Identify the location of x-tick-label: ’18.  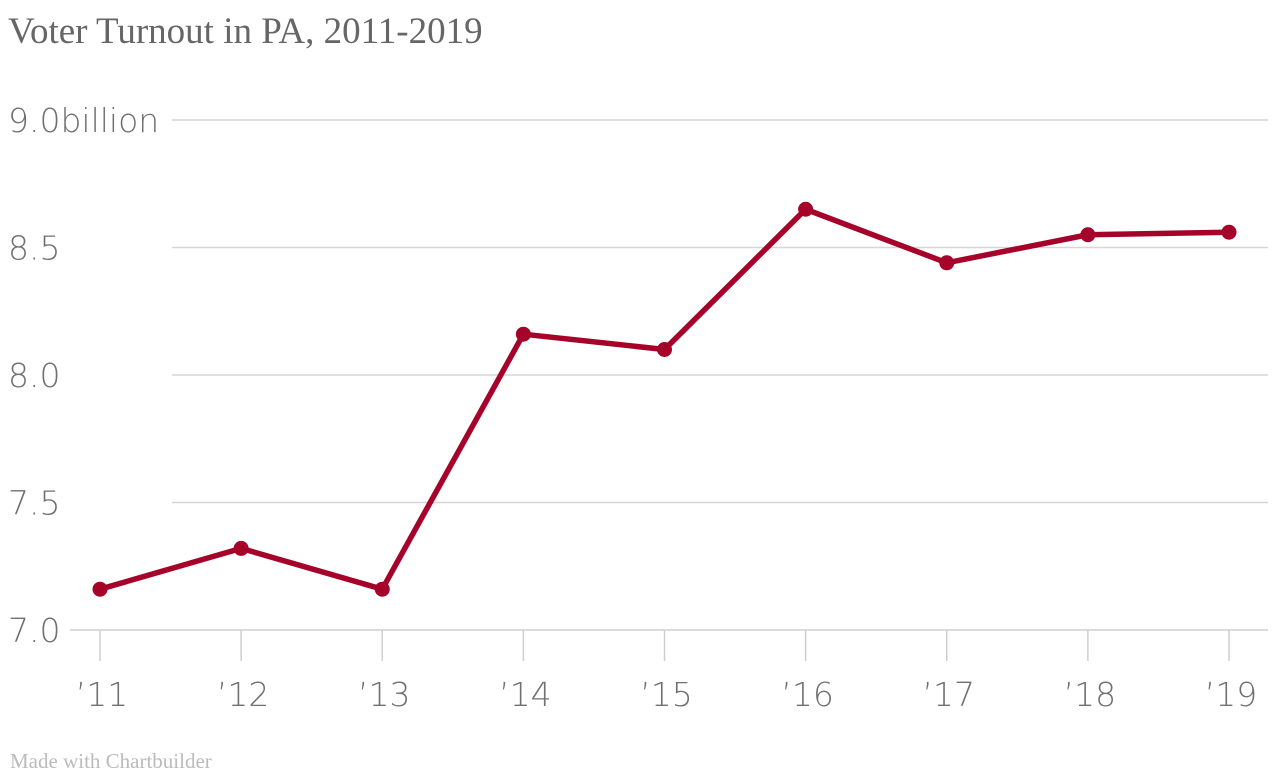
(1090, 694).